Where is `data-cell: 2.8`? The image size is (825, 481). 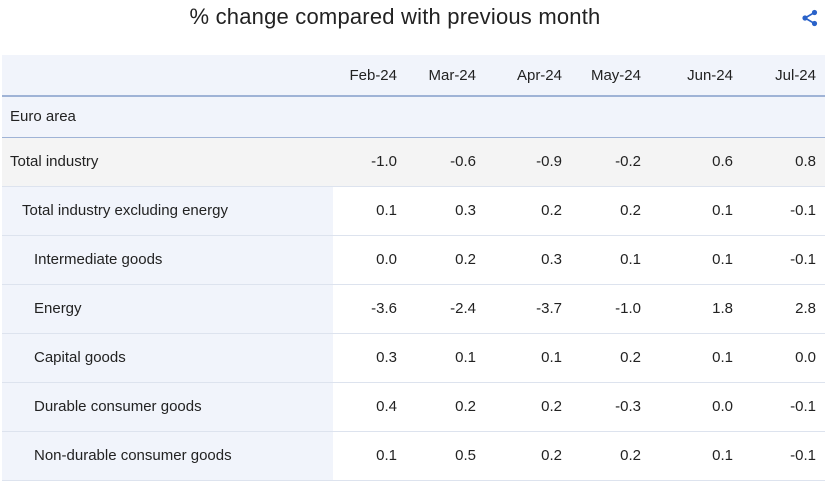
data-cell: 2.8 is located at coordinates (783, 309).